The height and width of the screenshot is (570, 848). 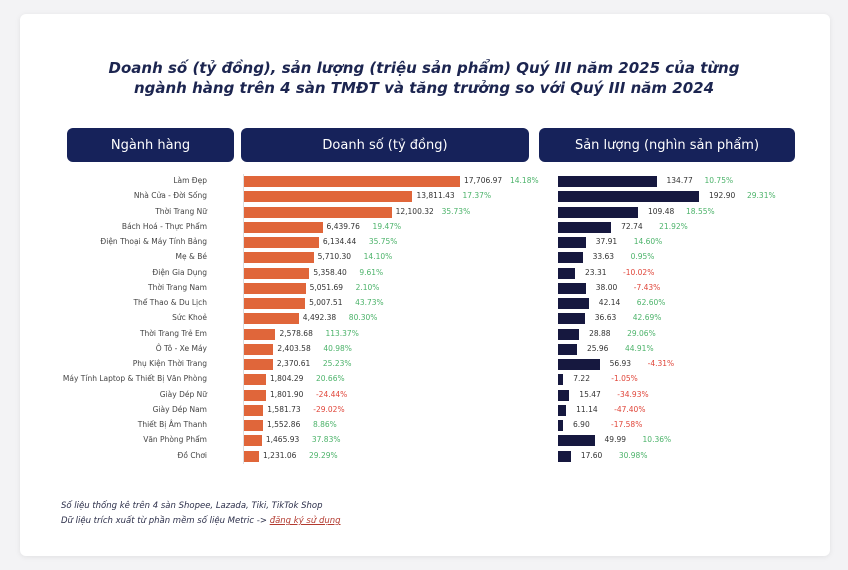 I want to click on register-link: đăng ký sử dụng, so click(x=305, y=521).